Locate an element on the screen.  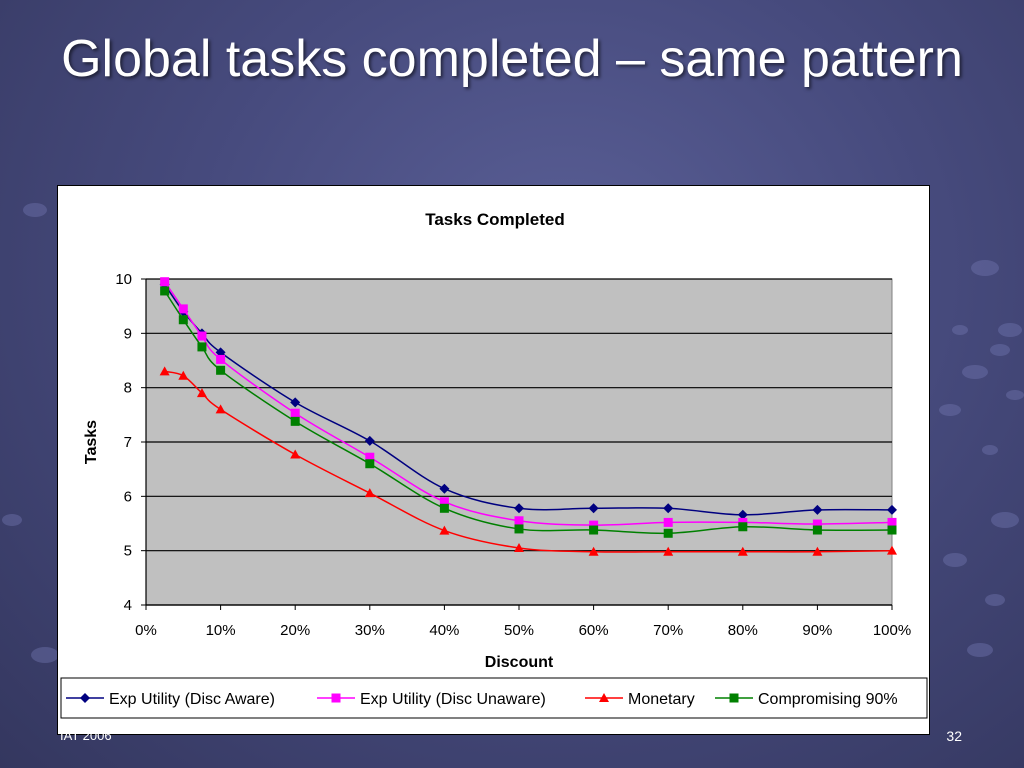
legend-label: Monetary is located at coordinates (661, 699).